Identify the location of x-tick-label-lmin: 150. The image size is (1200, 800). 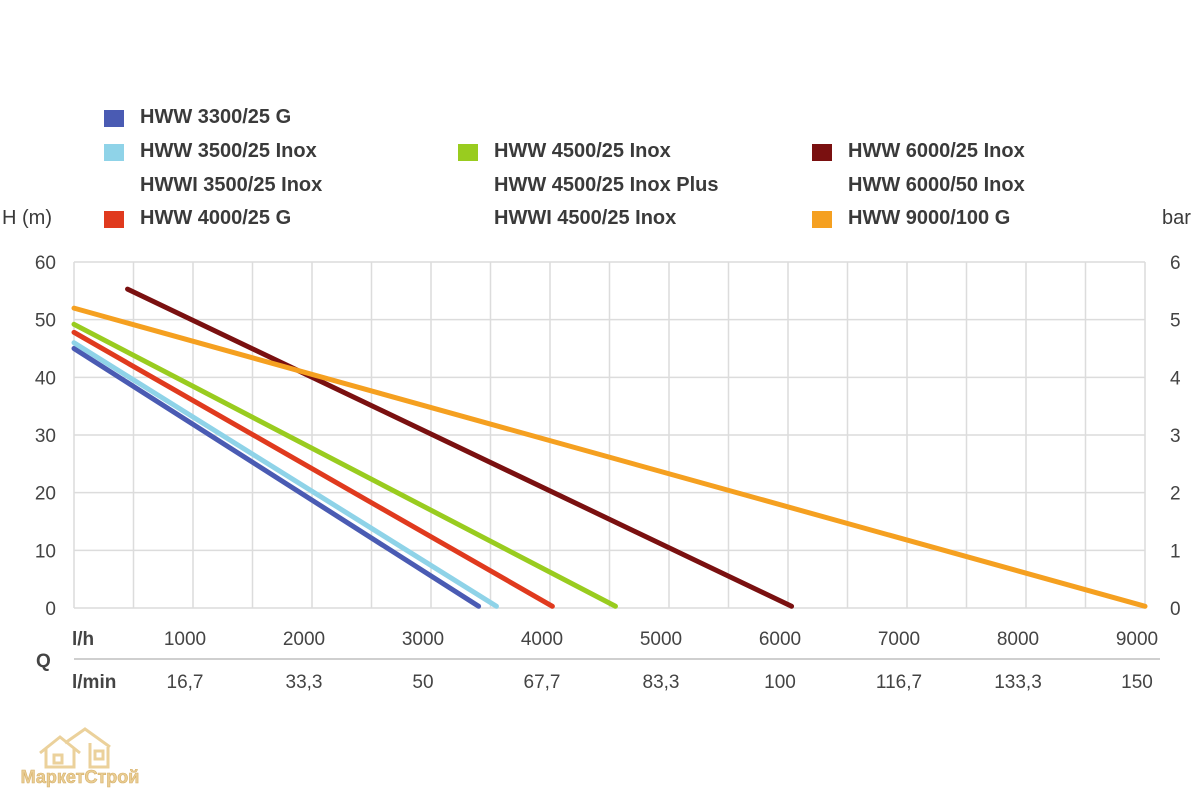
(1137, 682).